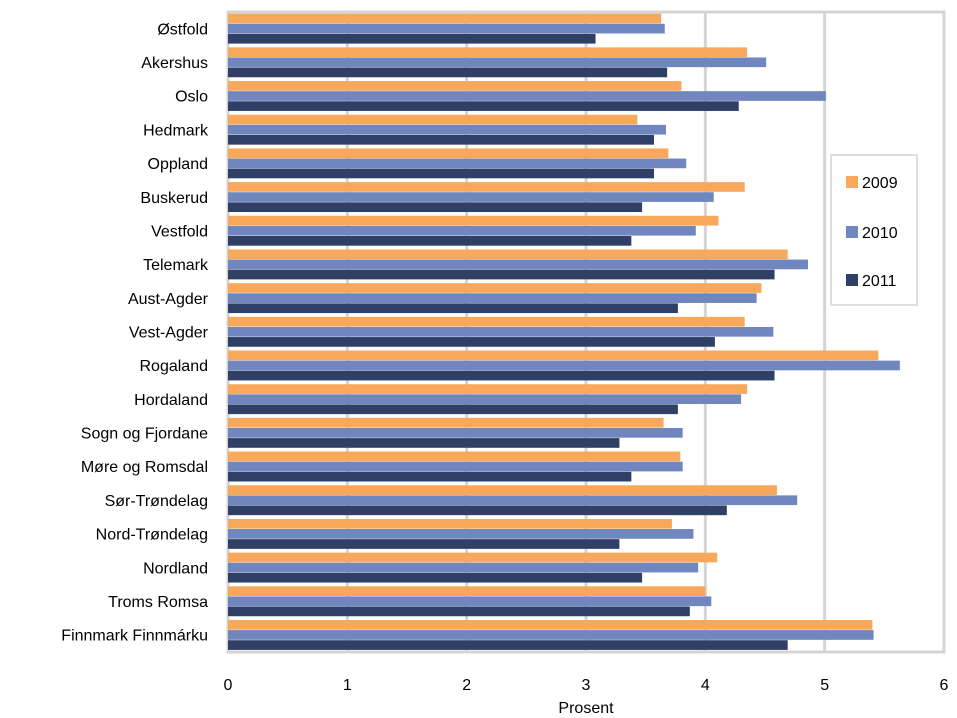 Image resolution: width=957 pixels, height=718 pixels. What do you see at coordinates (174, 63) in the screenshot?
I see `category-label: Akershus` at bounding box center [174, 63].